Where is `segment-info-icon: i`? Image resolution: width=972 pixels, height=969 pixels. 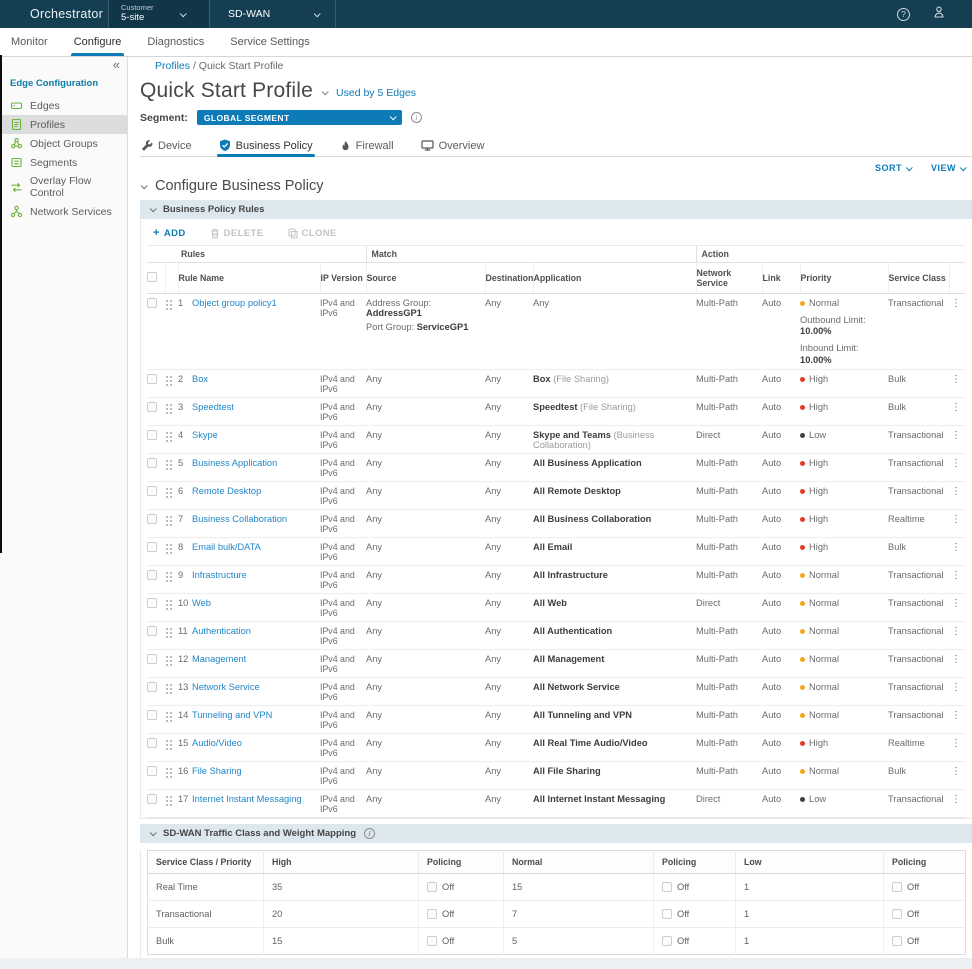 segment-info-icon: i is located at coordinates (416, 117).